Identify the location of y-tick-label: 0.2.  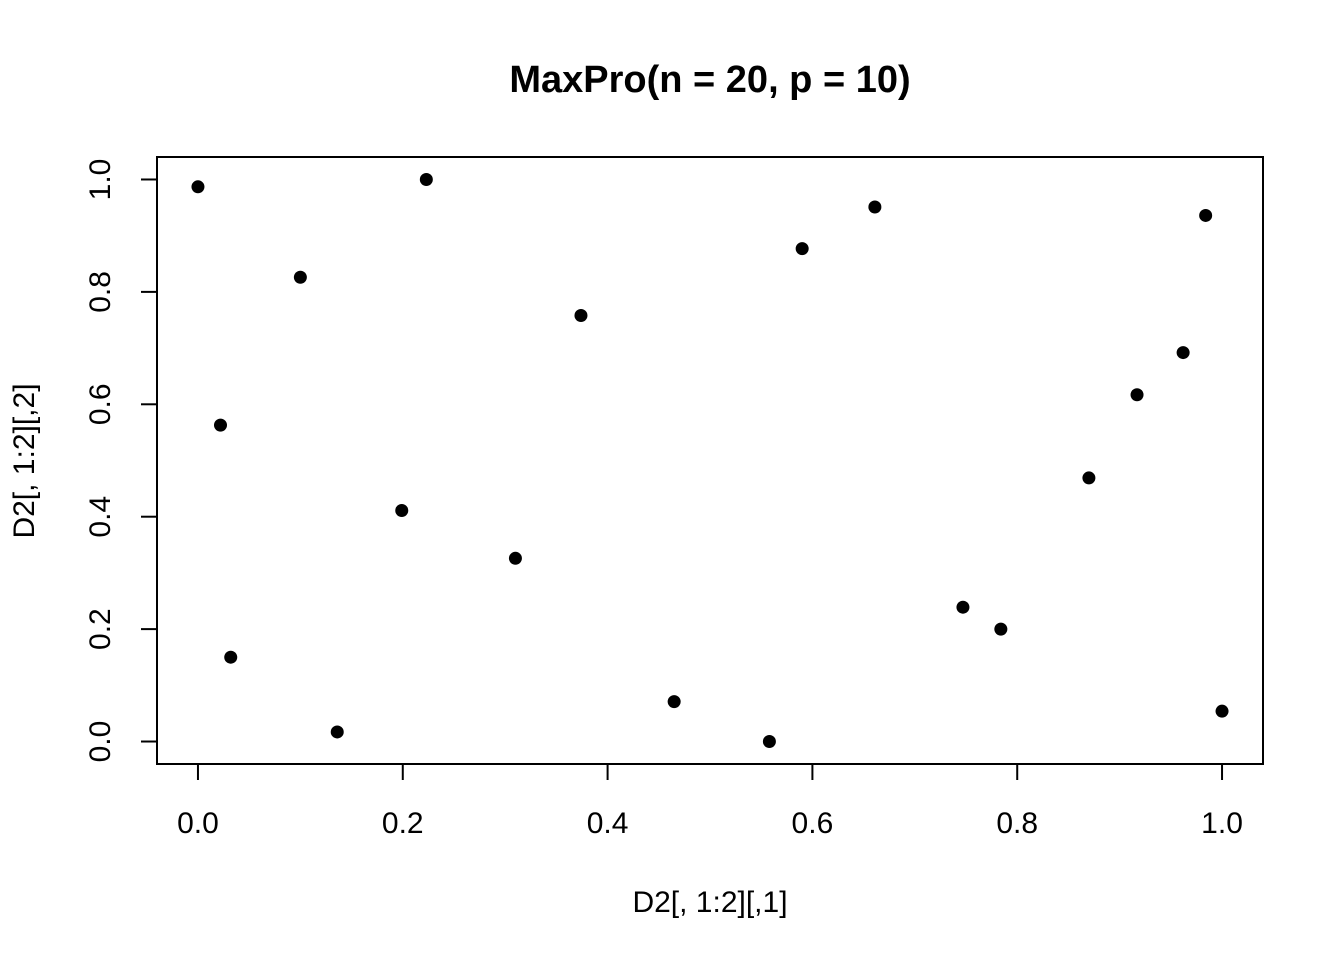
(100, 629).